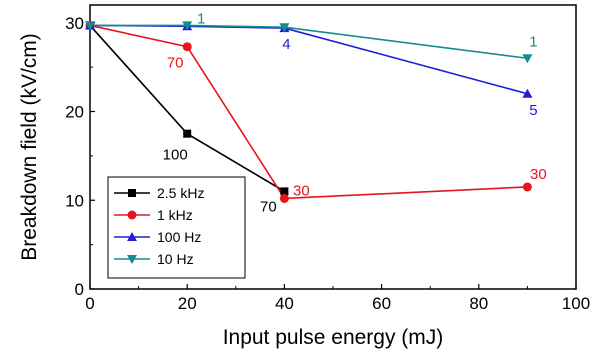 Image resolution: width=598 pixels, height=354 pixels. Describe the element at coordinates (533, 110) in the screenshot. I see `data-label-100-hz: 5` at that location.